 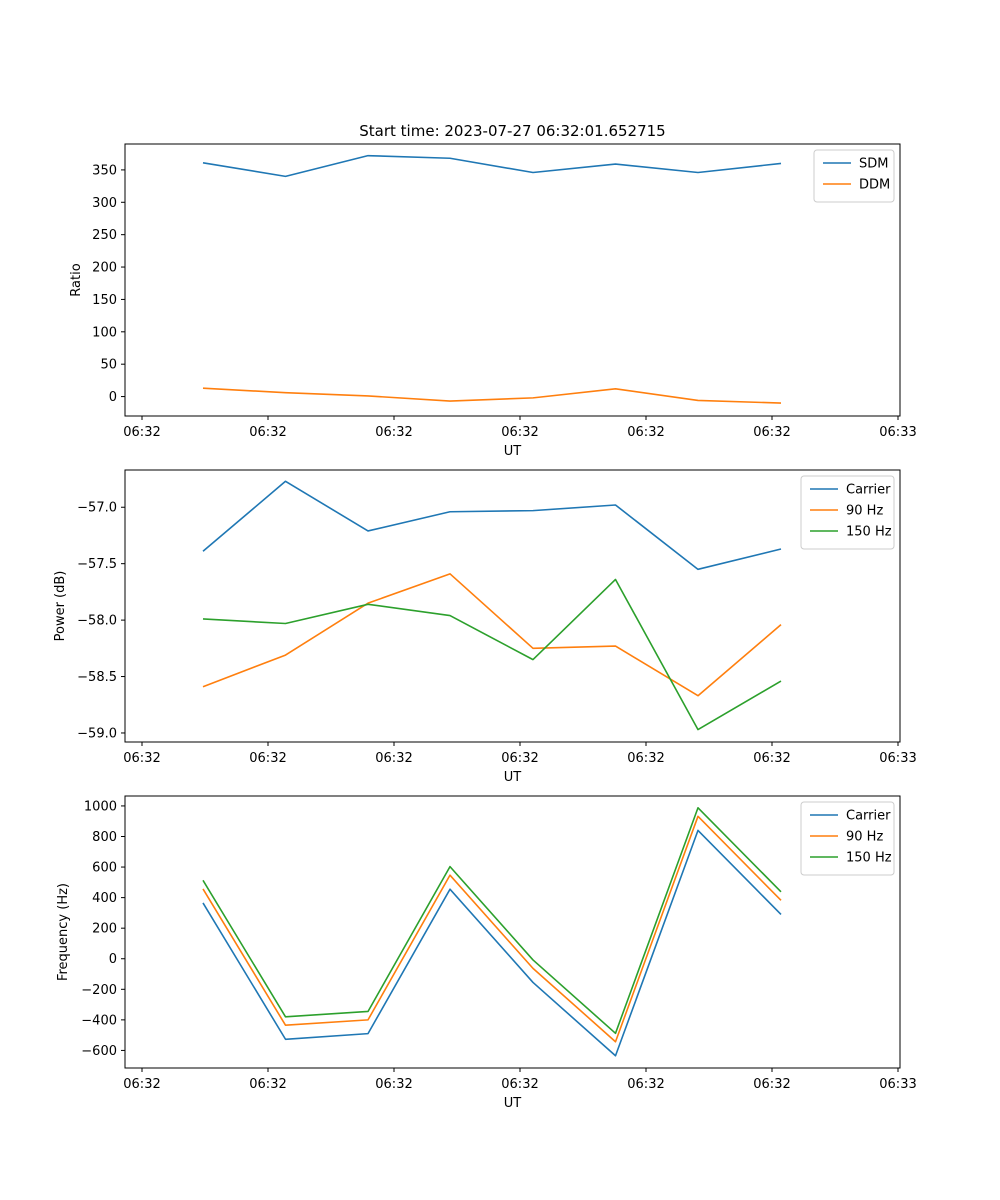 What do you see at coordinates (76, 279) in the screenshot?
I see `y-axis-label: Ratio` at bounding box center [76, 279].